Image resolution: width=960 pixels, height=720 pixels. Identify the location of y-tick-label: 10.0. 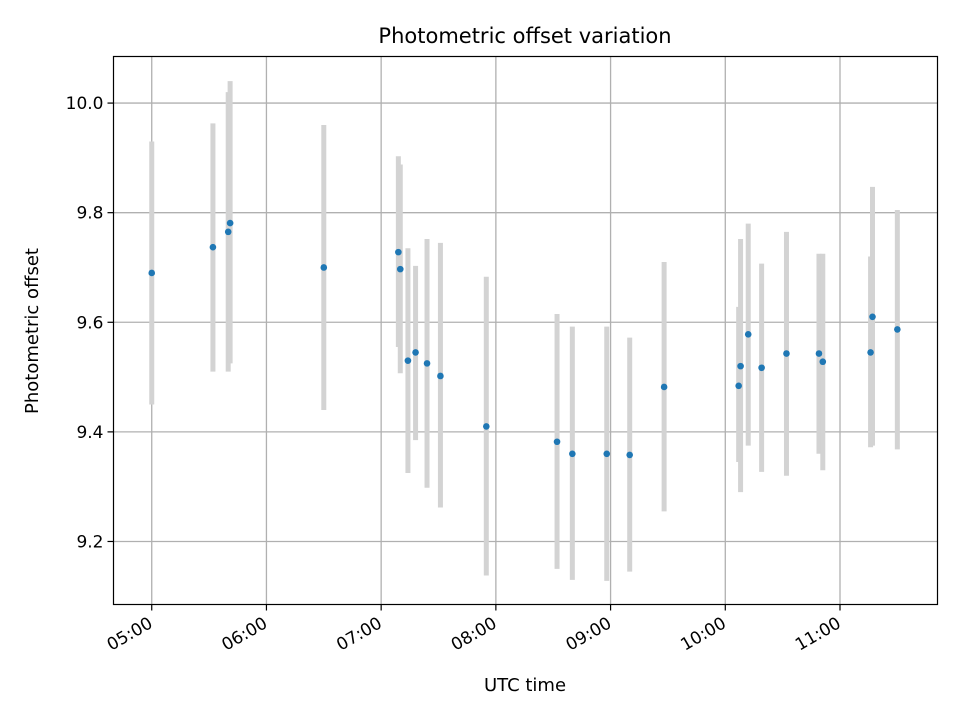
(85, 104).